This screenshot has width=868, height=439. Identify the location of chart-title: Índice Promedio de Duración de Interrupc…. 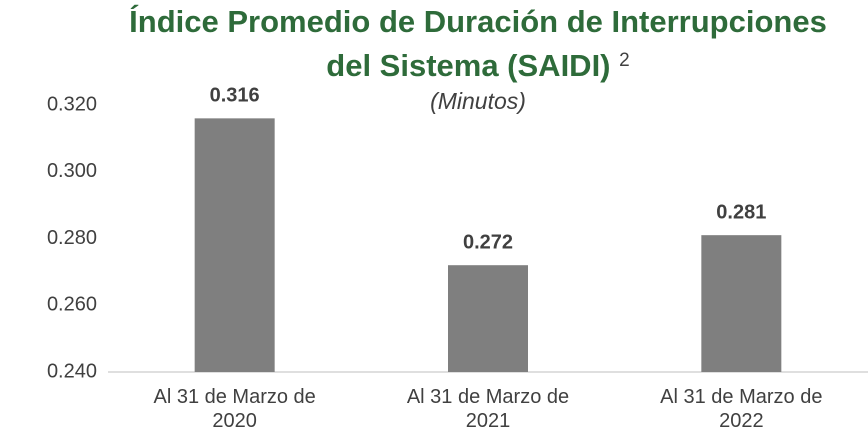
(478, 43).